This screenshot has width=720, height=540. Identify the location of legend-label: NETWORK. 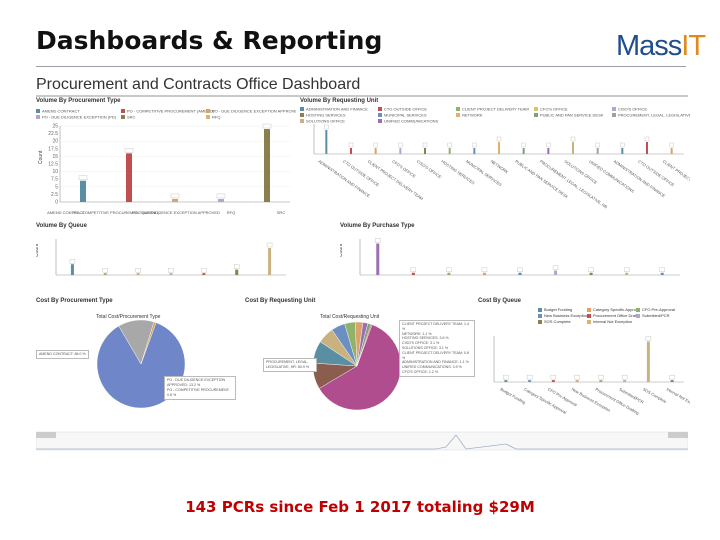
(472, 115).